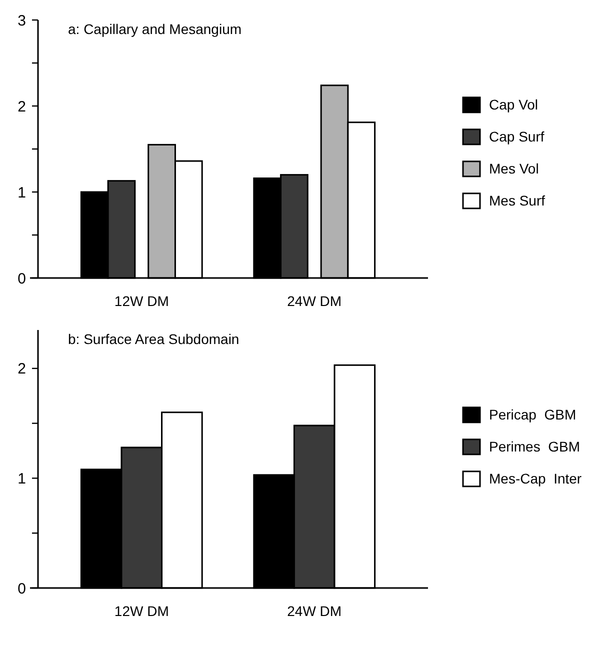  I want to click on legend-label: Cap Vol, so click(513, 104).